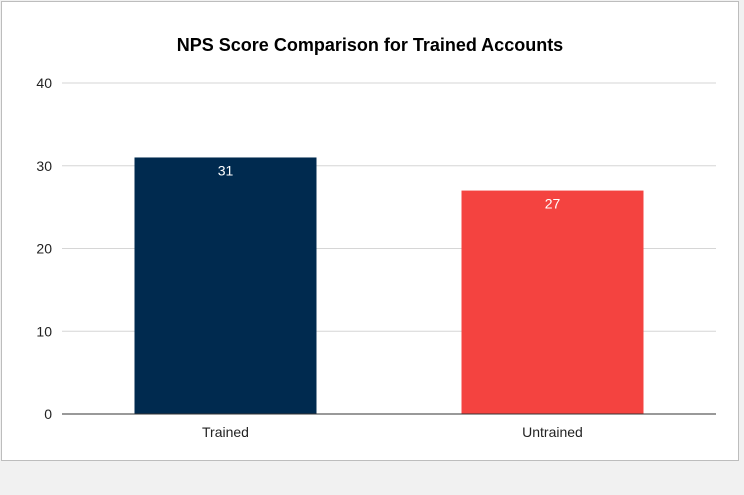 The image size is (744, 495). I want to click on y-tick-label: 10, so click(44, 331).